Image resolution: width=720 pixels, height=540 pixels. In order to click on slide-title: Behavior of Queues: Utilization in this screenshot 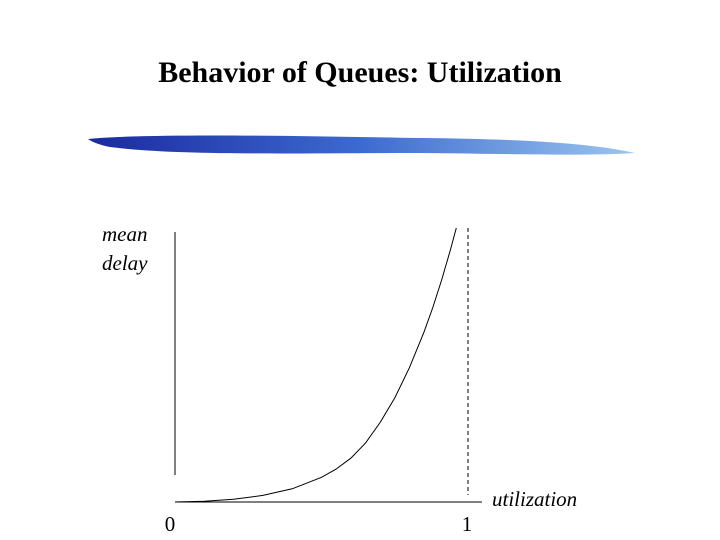, I will do `click(360, 72)`.